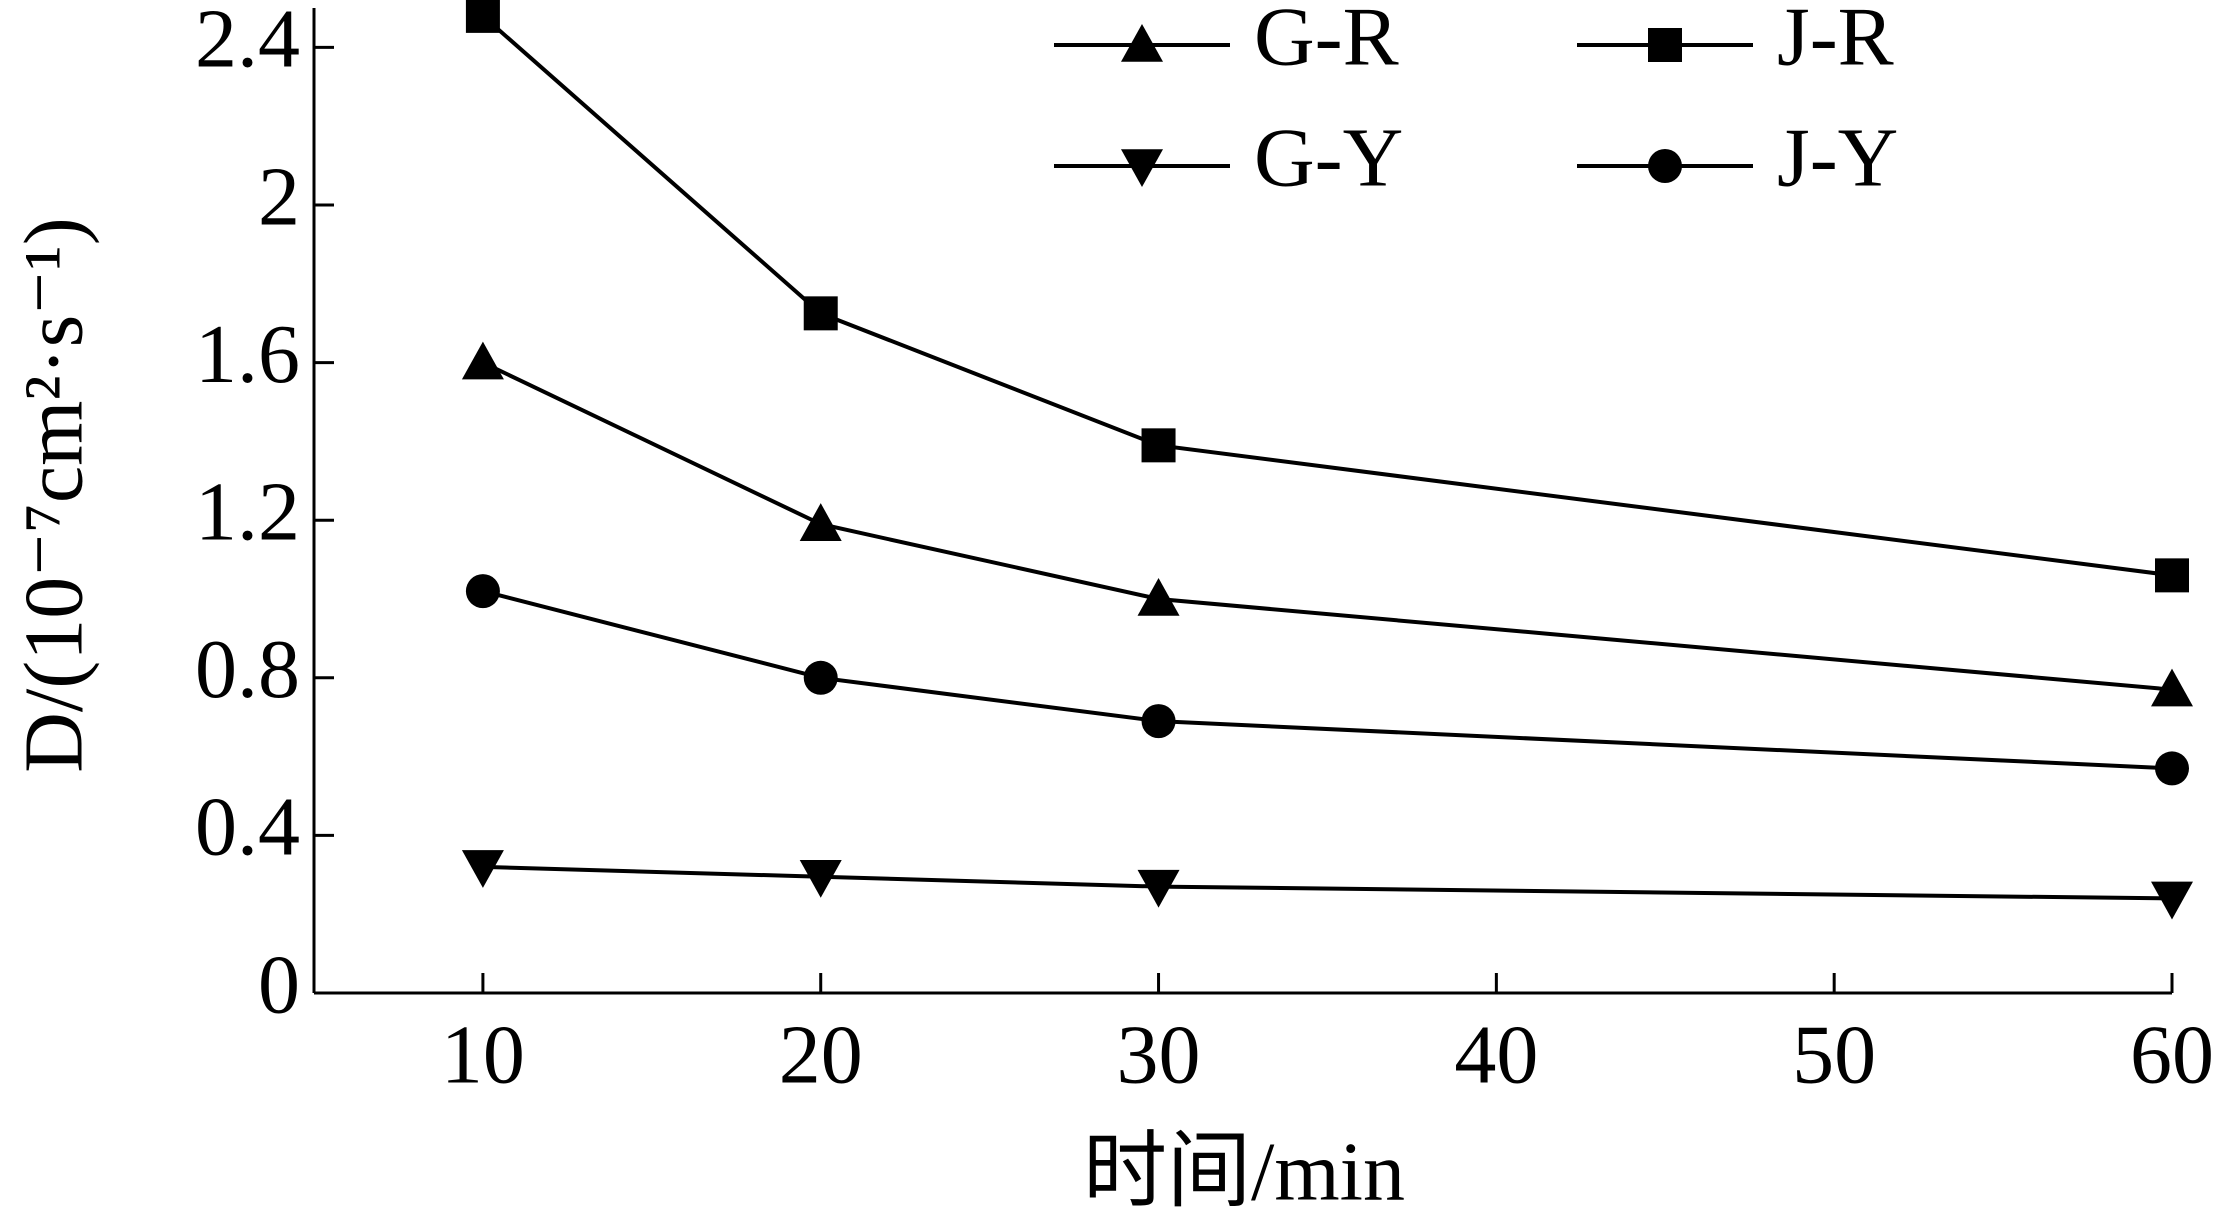 The width and height of the screenshot is (2217, 1231). Describe the element at coordinates (247, 511) in the screenshot. I see `y-tick-label: 1.2` at that location.